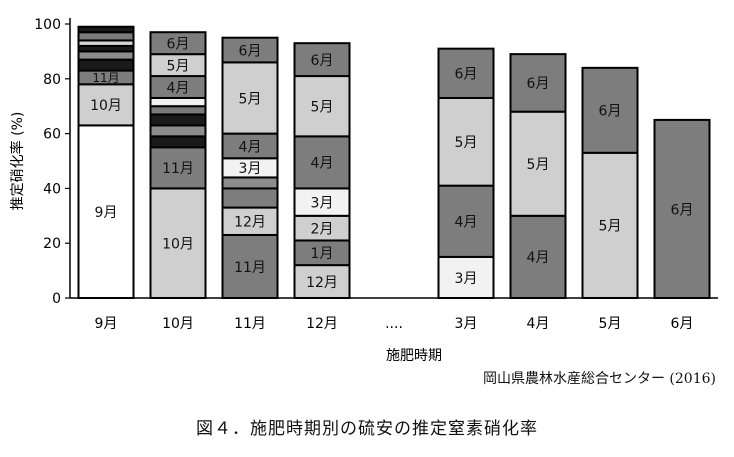 The height and width of the screenshot is (457, 734). Describe the element at coordinates (414, 356) in the screenshot. I see `x-axis-label: 施肥時期` at that location.